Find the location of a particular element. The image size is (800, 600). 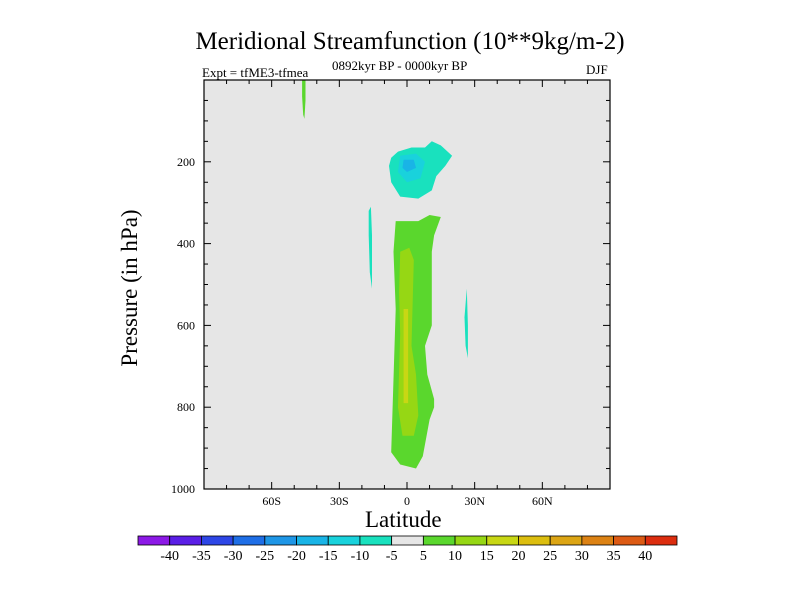

y-tick-label: 800 is located at coordinates (186, 407).